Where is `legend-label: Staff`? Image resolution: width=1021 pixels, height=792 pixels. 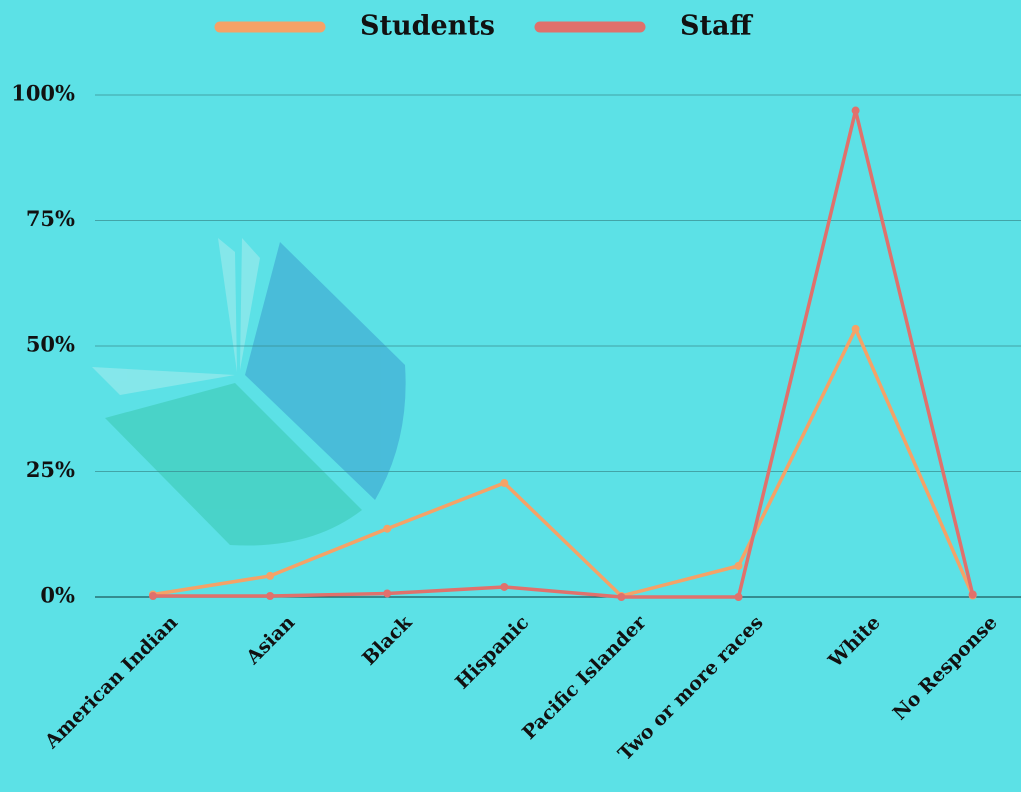
legend-label: Staff is located at coordinates (716, 26).